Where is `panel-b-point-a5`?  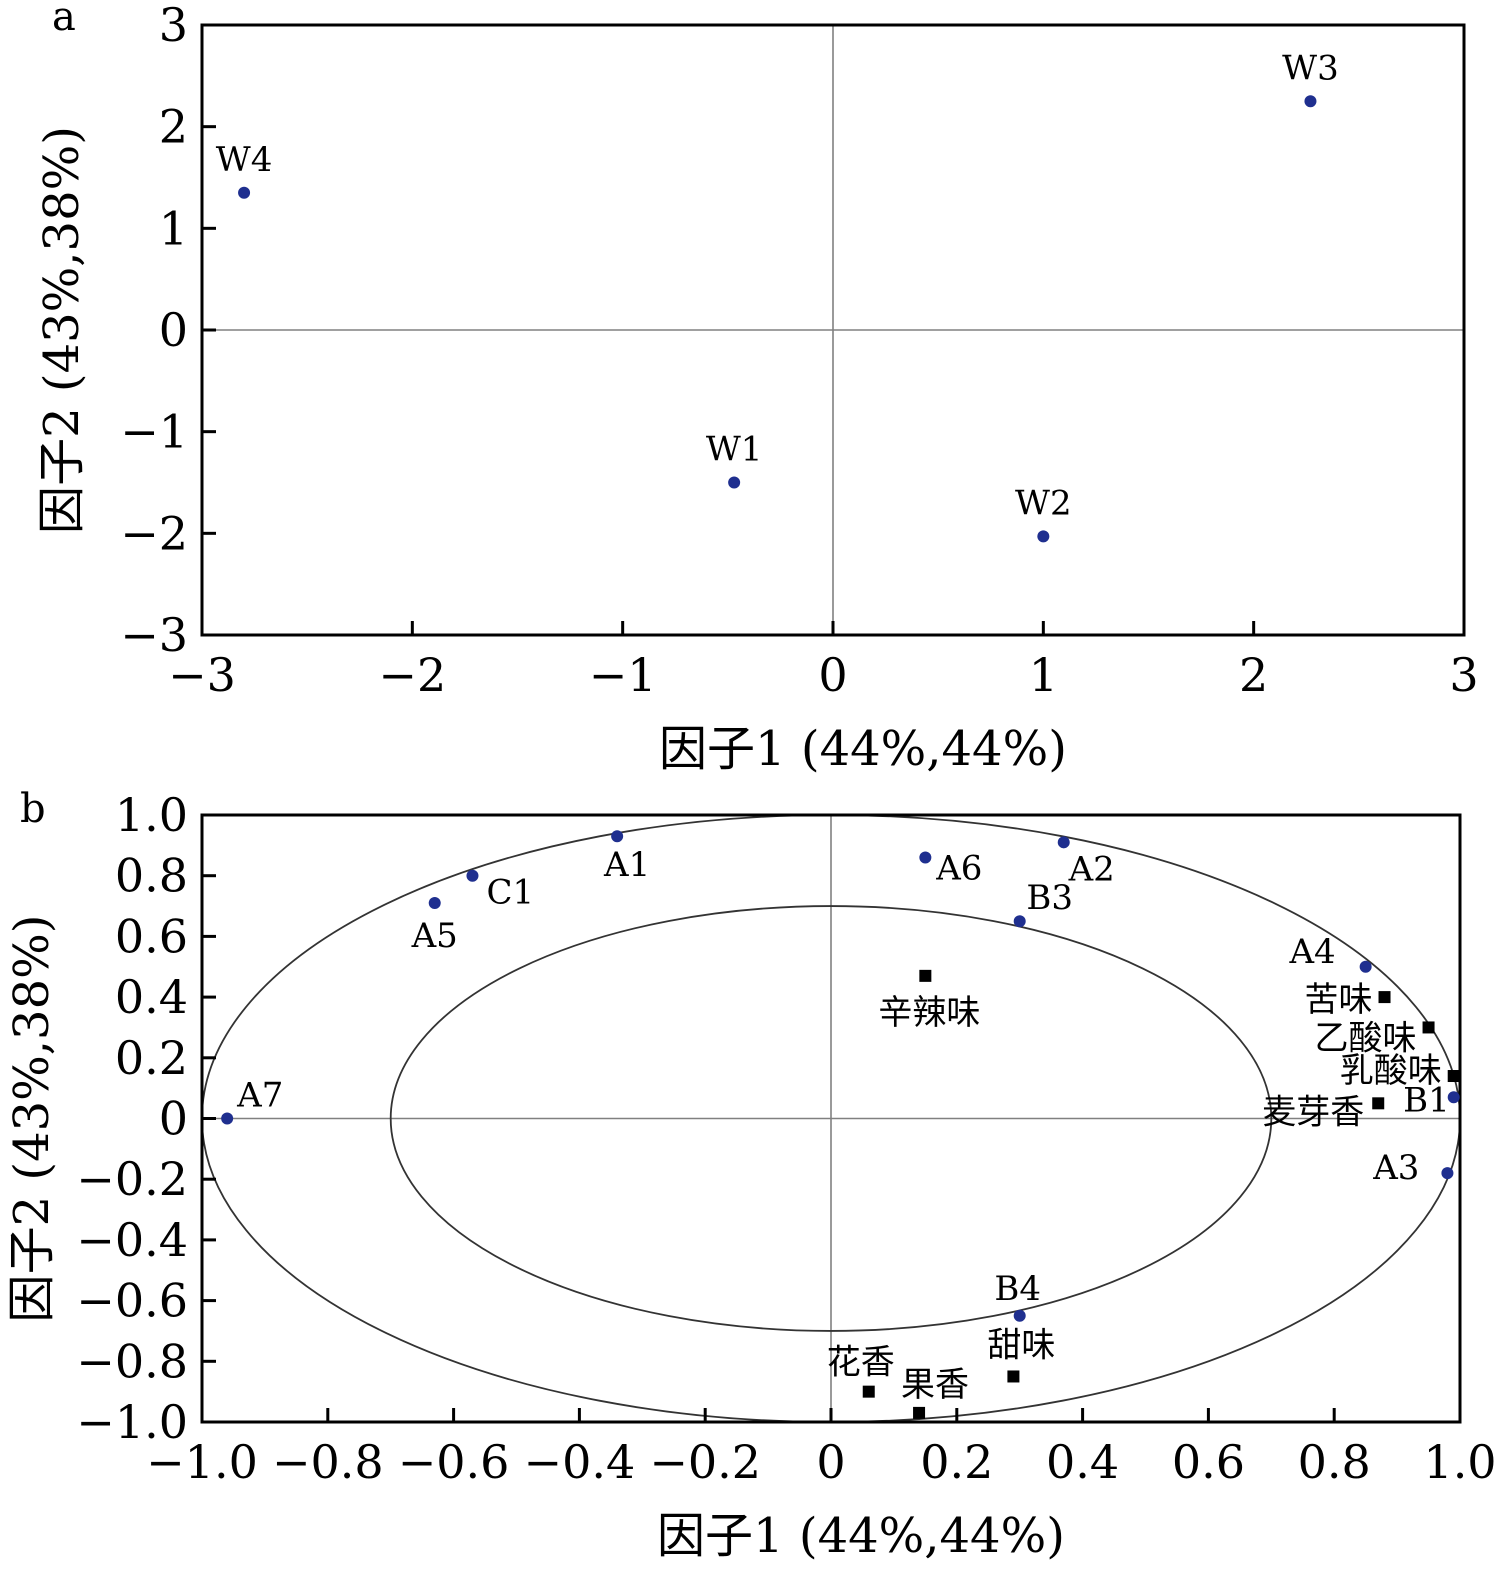
panel-b-point-a5 is located at coordinates (434, 903).